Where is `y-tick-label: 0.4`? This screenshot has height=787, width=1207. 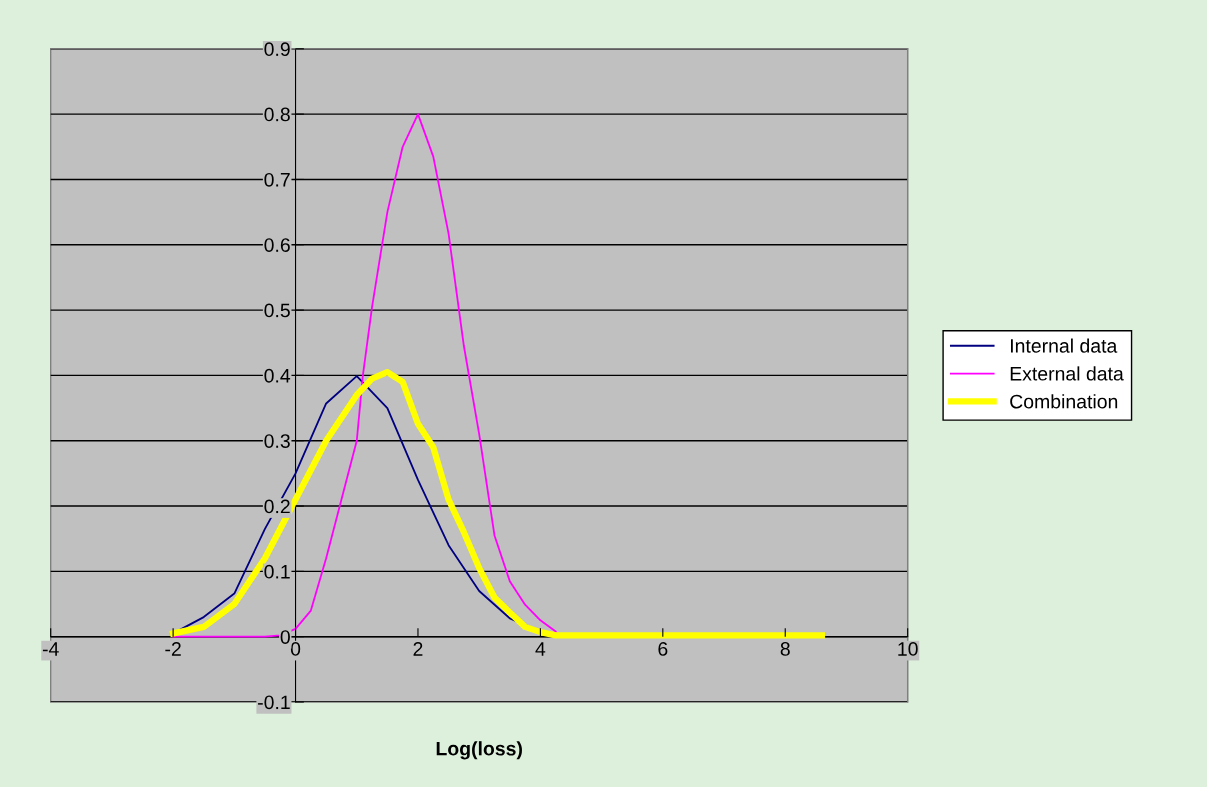 y-tick-label: 0.4 is located at coordinates (277, 375).